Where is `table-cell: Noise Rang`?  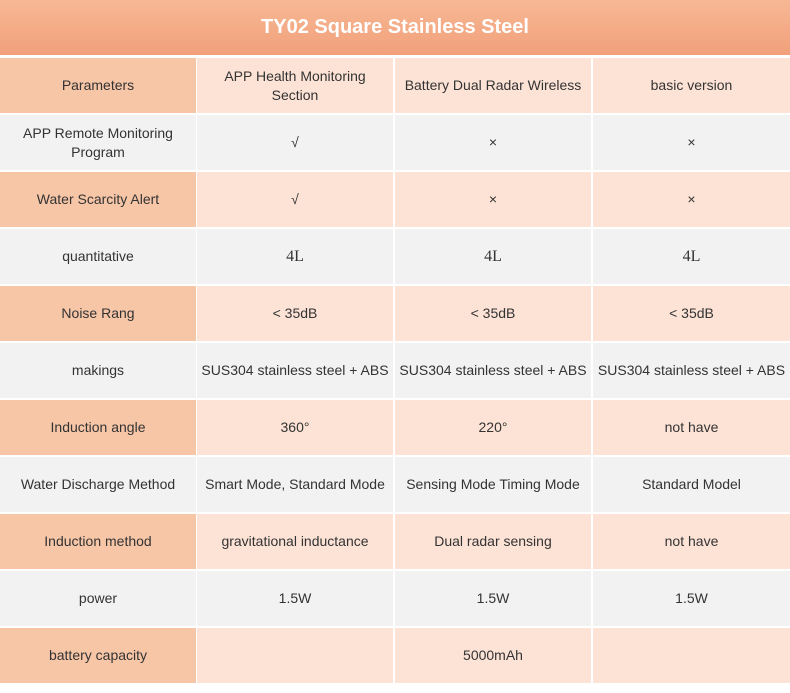 table-cell: Noise Rang is located at coordinates (98, 313).